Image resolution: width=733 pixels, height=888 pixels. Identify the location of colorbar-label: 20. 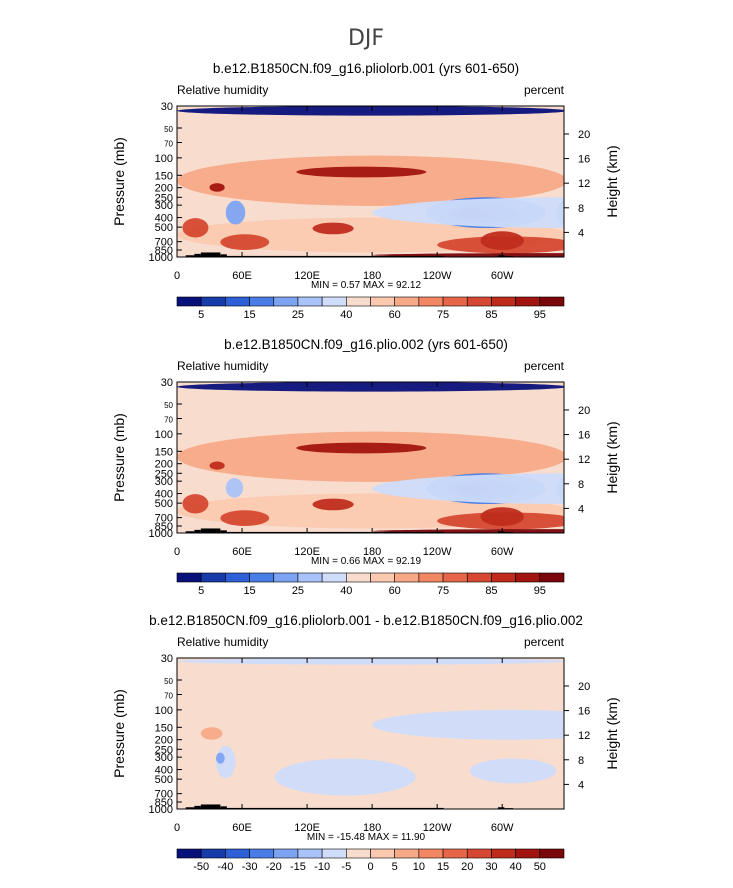
(467, 867).